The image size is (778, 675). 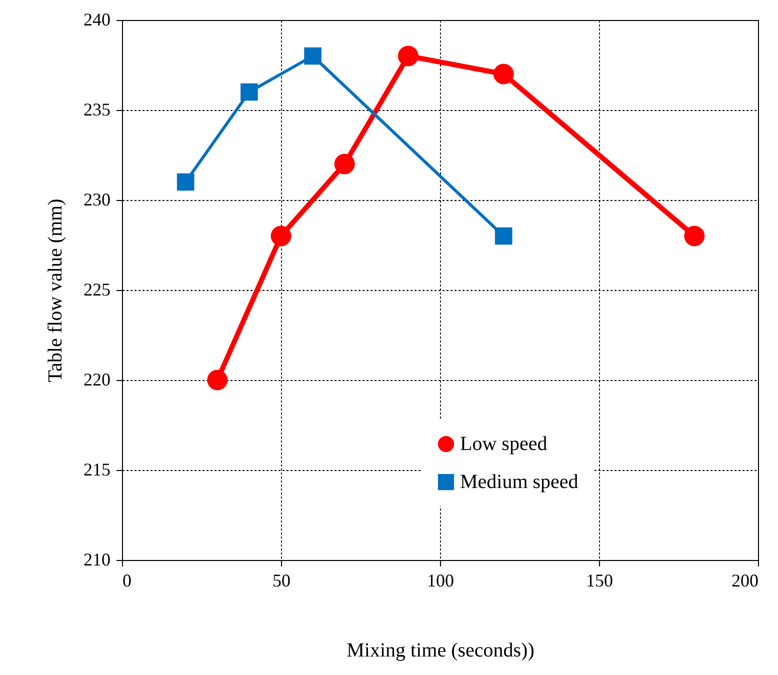 What do you see at coordinates (504, 444) in the screenshot?
I see `legend-label: Low speed` at bounding box center [504, 444].